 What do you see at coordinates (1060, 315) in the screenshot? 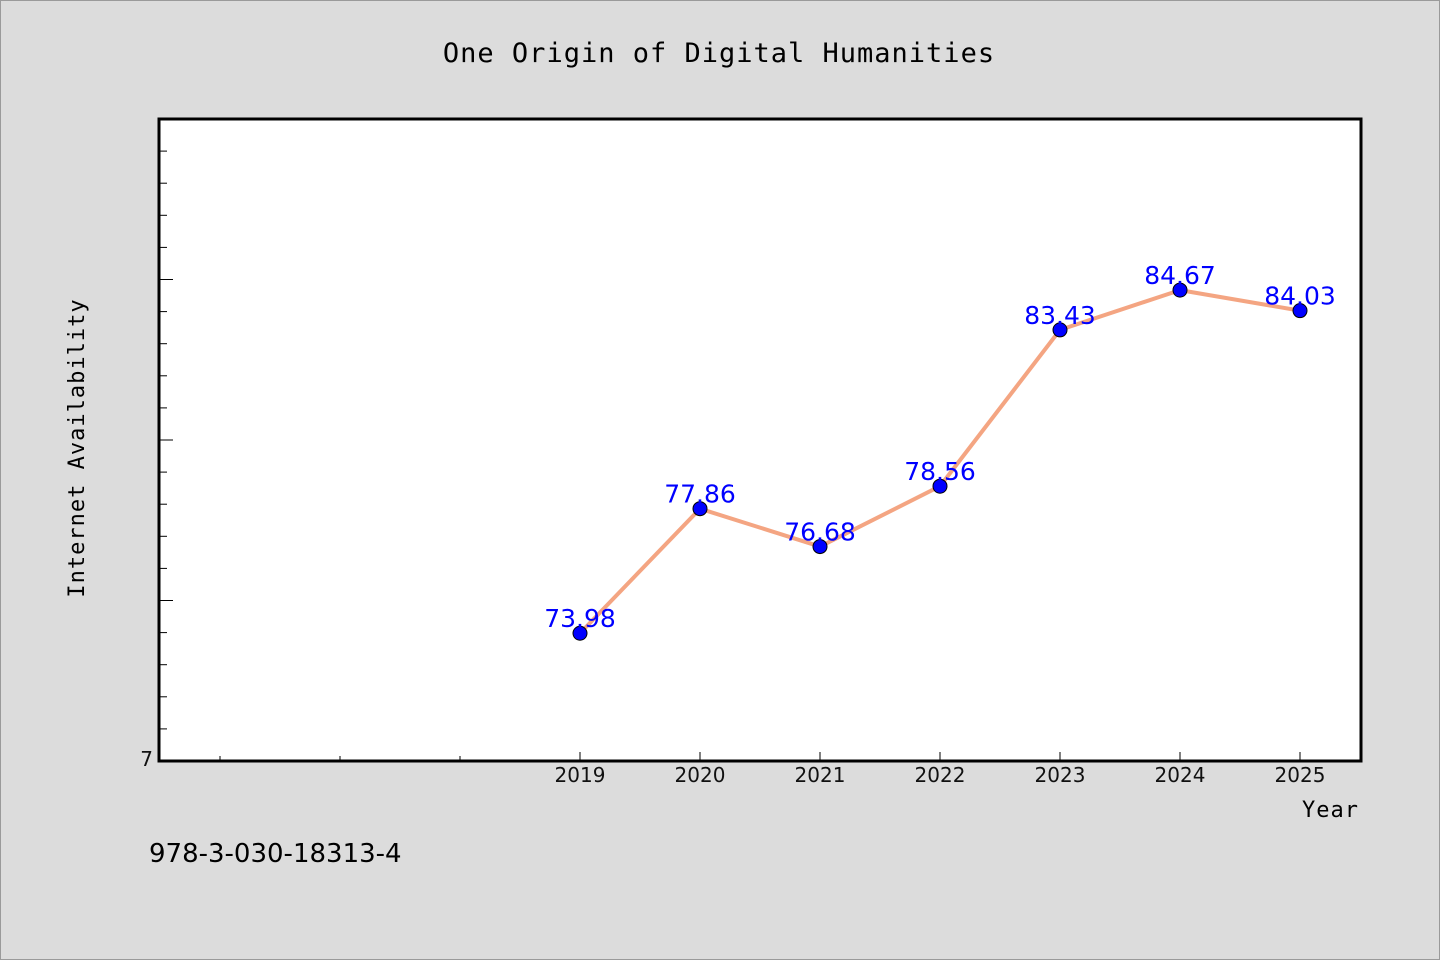
I see `data-label: 83.43` at bounding box center [1060, 315].